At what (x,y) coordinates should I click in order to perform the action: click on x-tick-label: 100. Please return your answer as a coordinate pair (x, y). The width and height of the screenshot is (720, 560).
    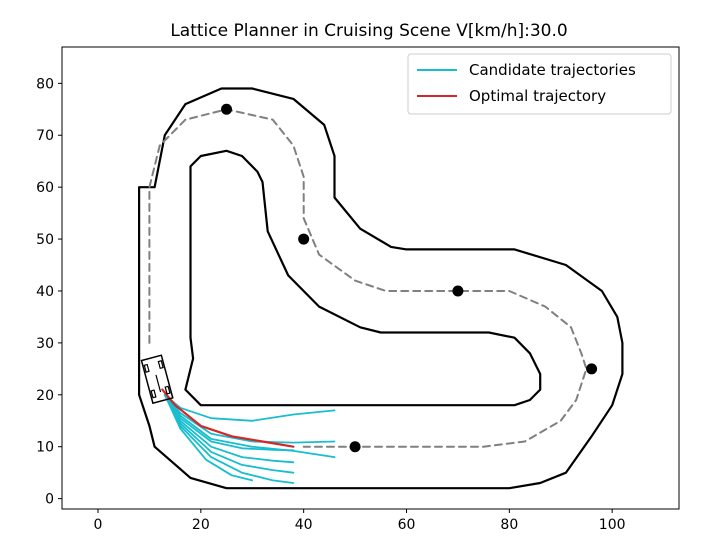
    Looking at the image, I should click on (612, 525).